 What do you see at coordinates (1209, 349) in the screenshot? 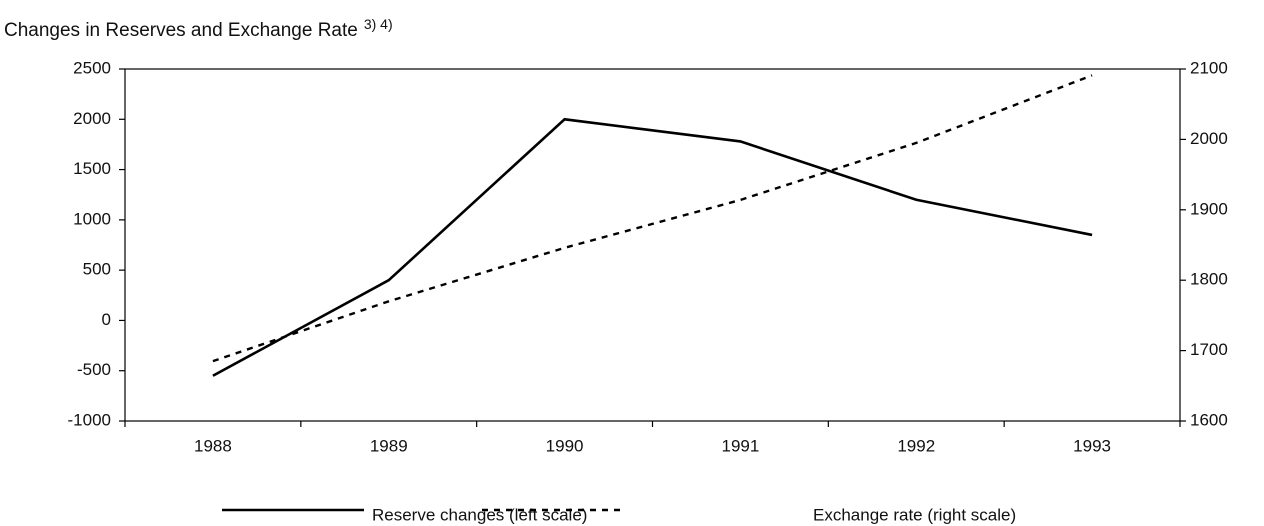
I see `y2-tick-label: 1700` at bounding box center [1209, 349].